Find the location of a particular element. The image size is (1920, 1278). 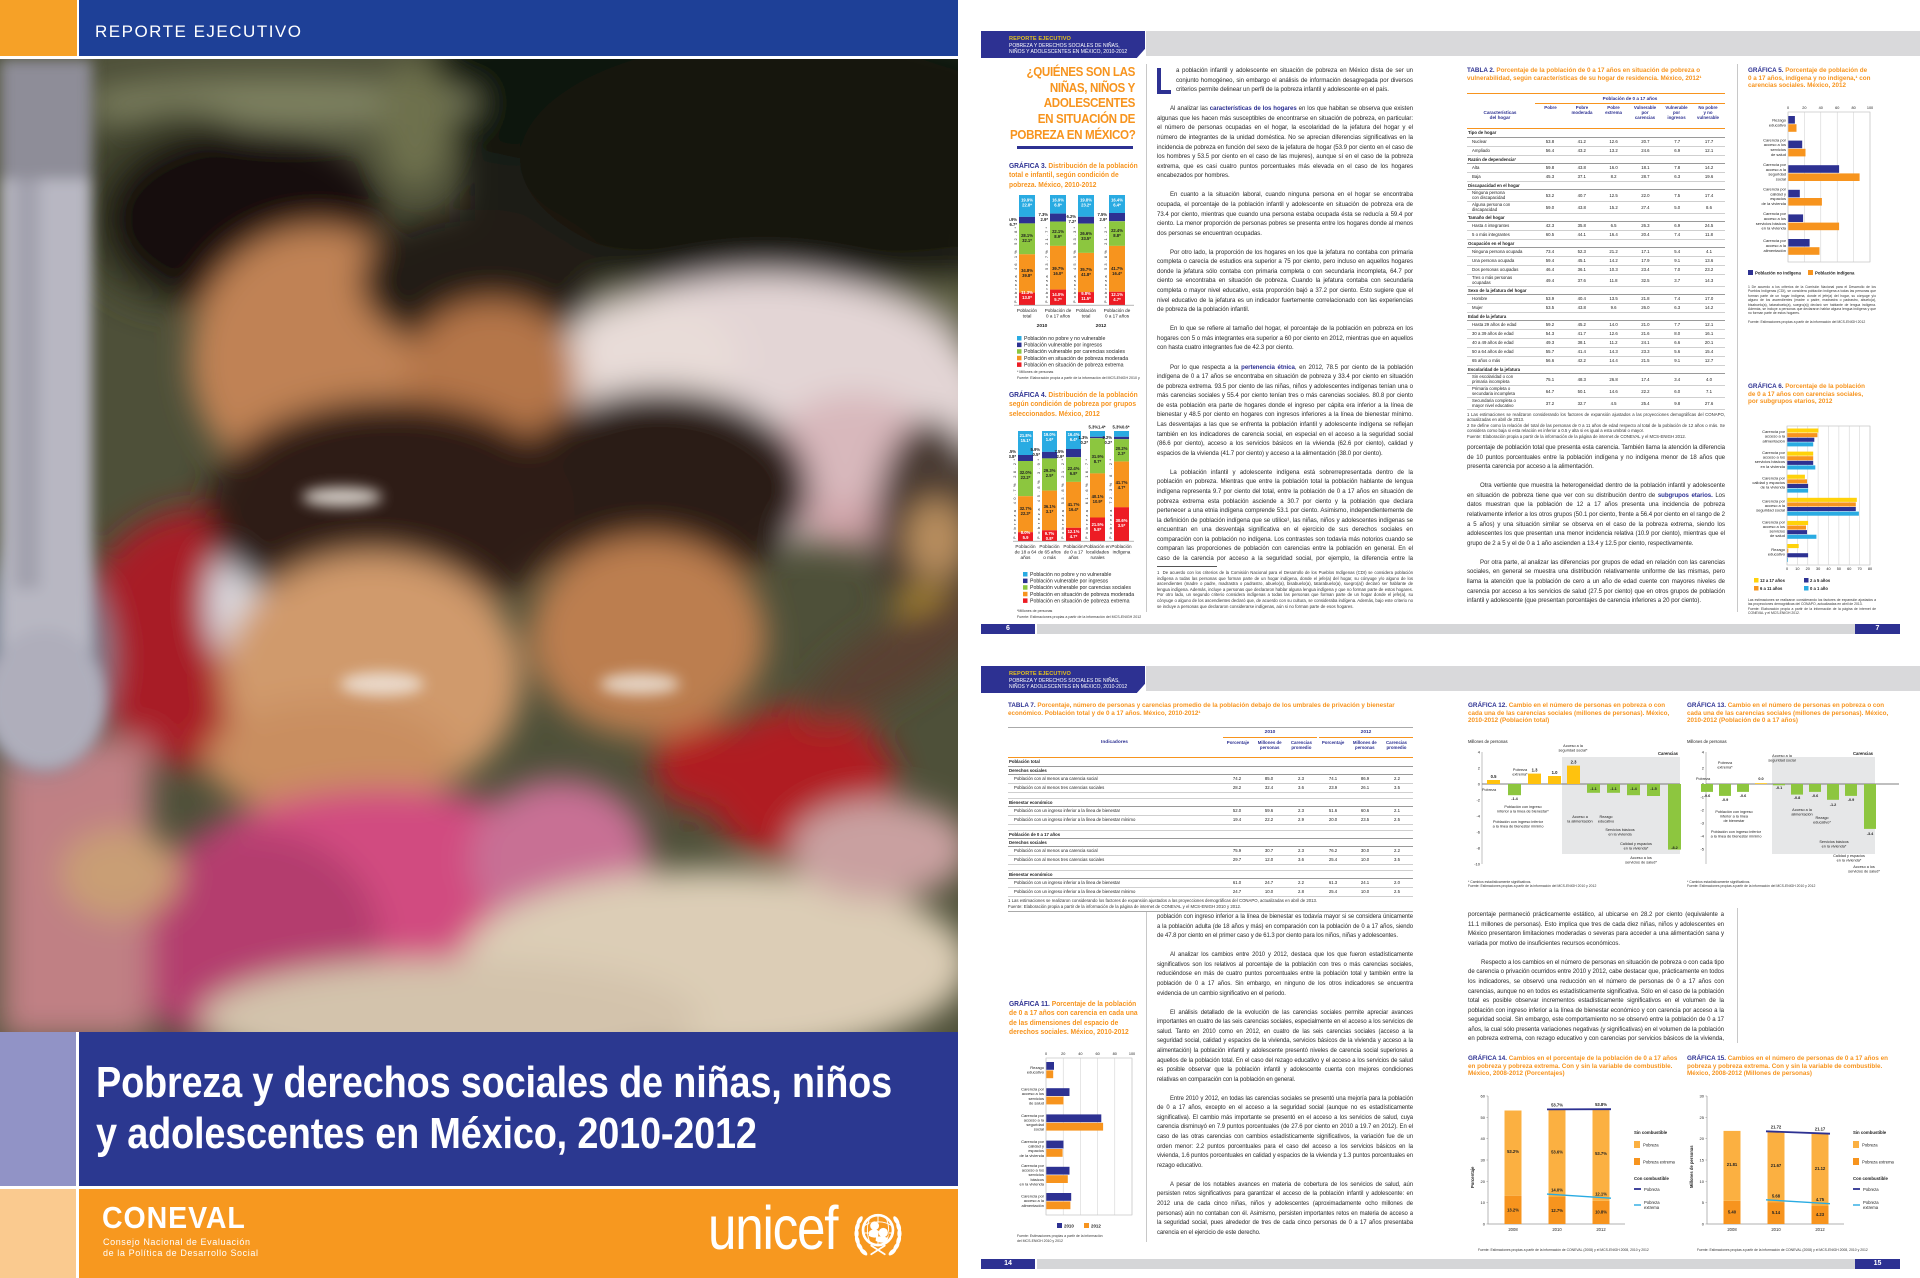

svg-text: acceso a la is located at coordinates (1034, 1119).